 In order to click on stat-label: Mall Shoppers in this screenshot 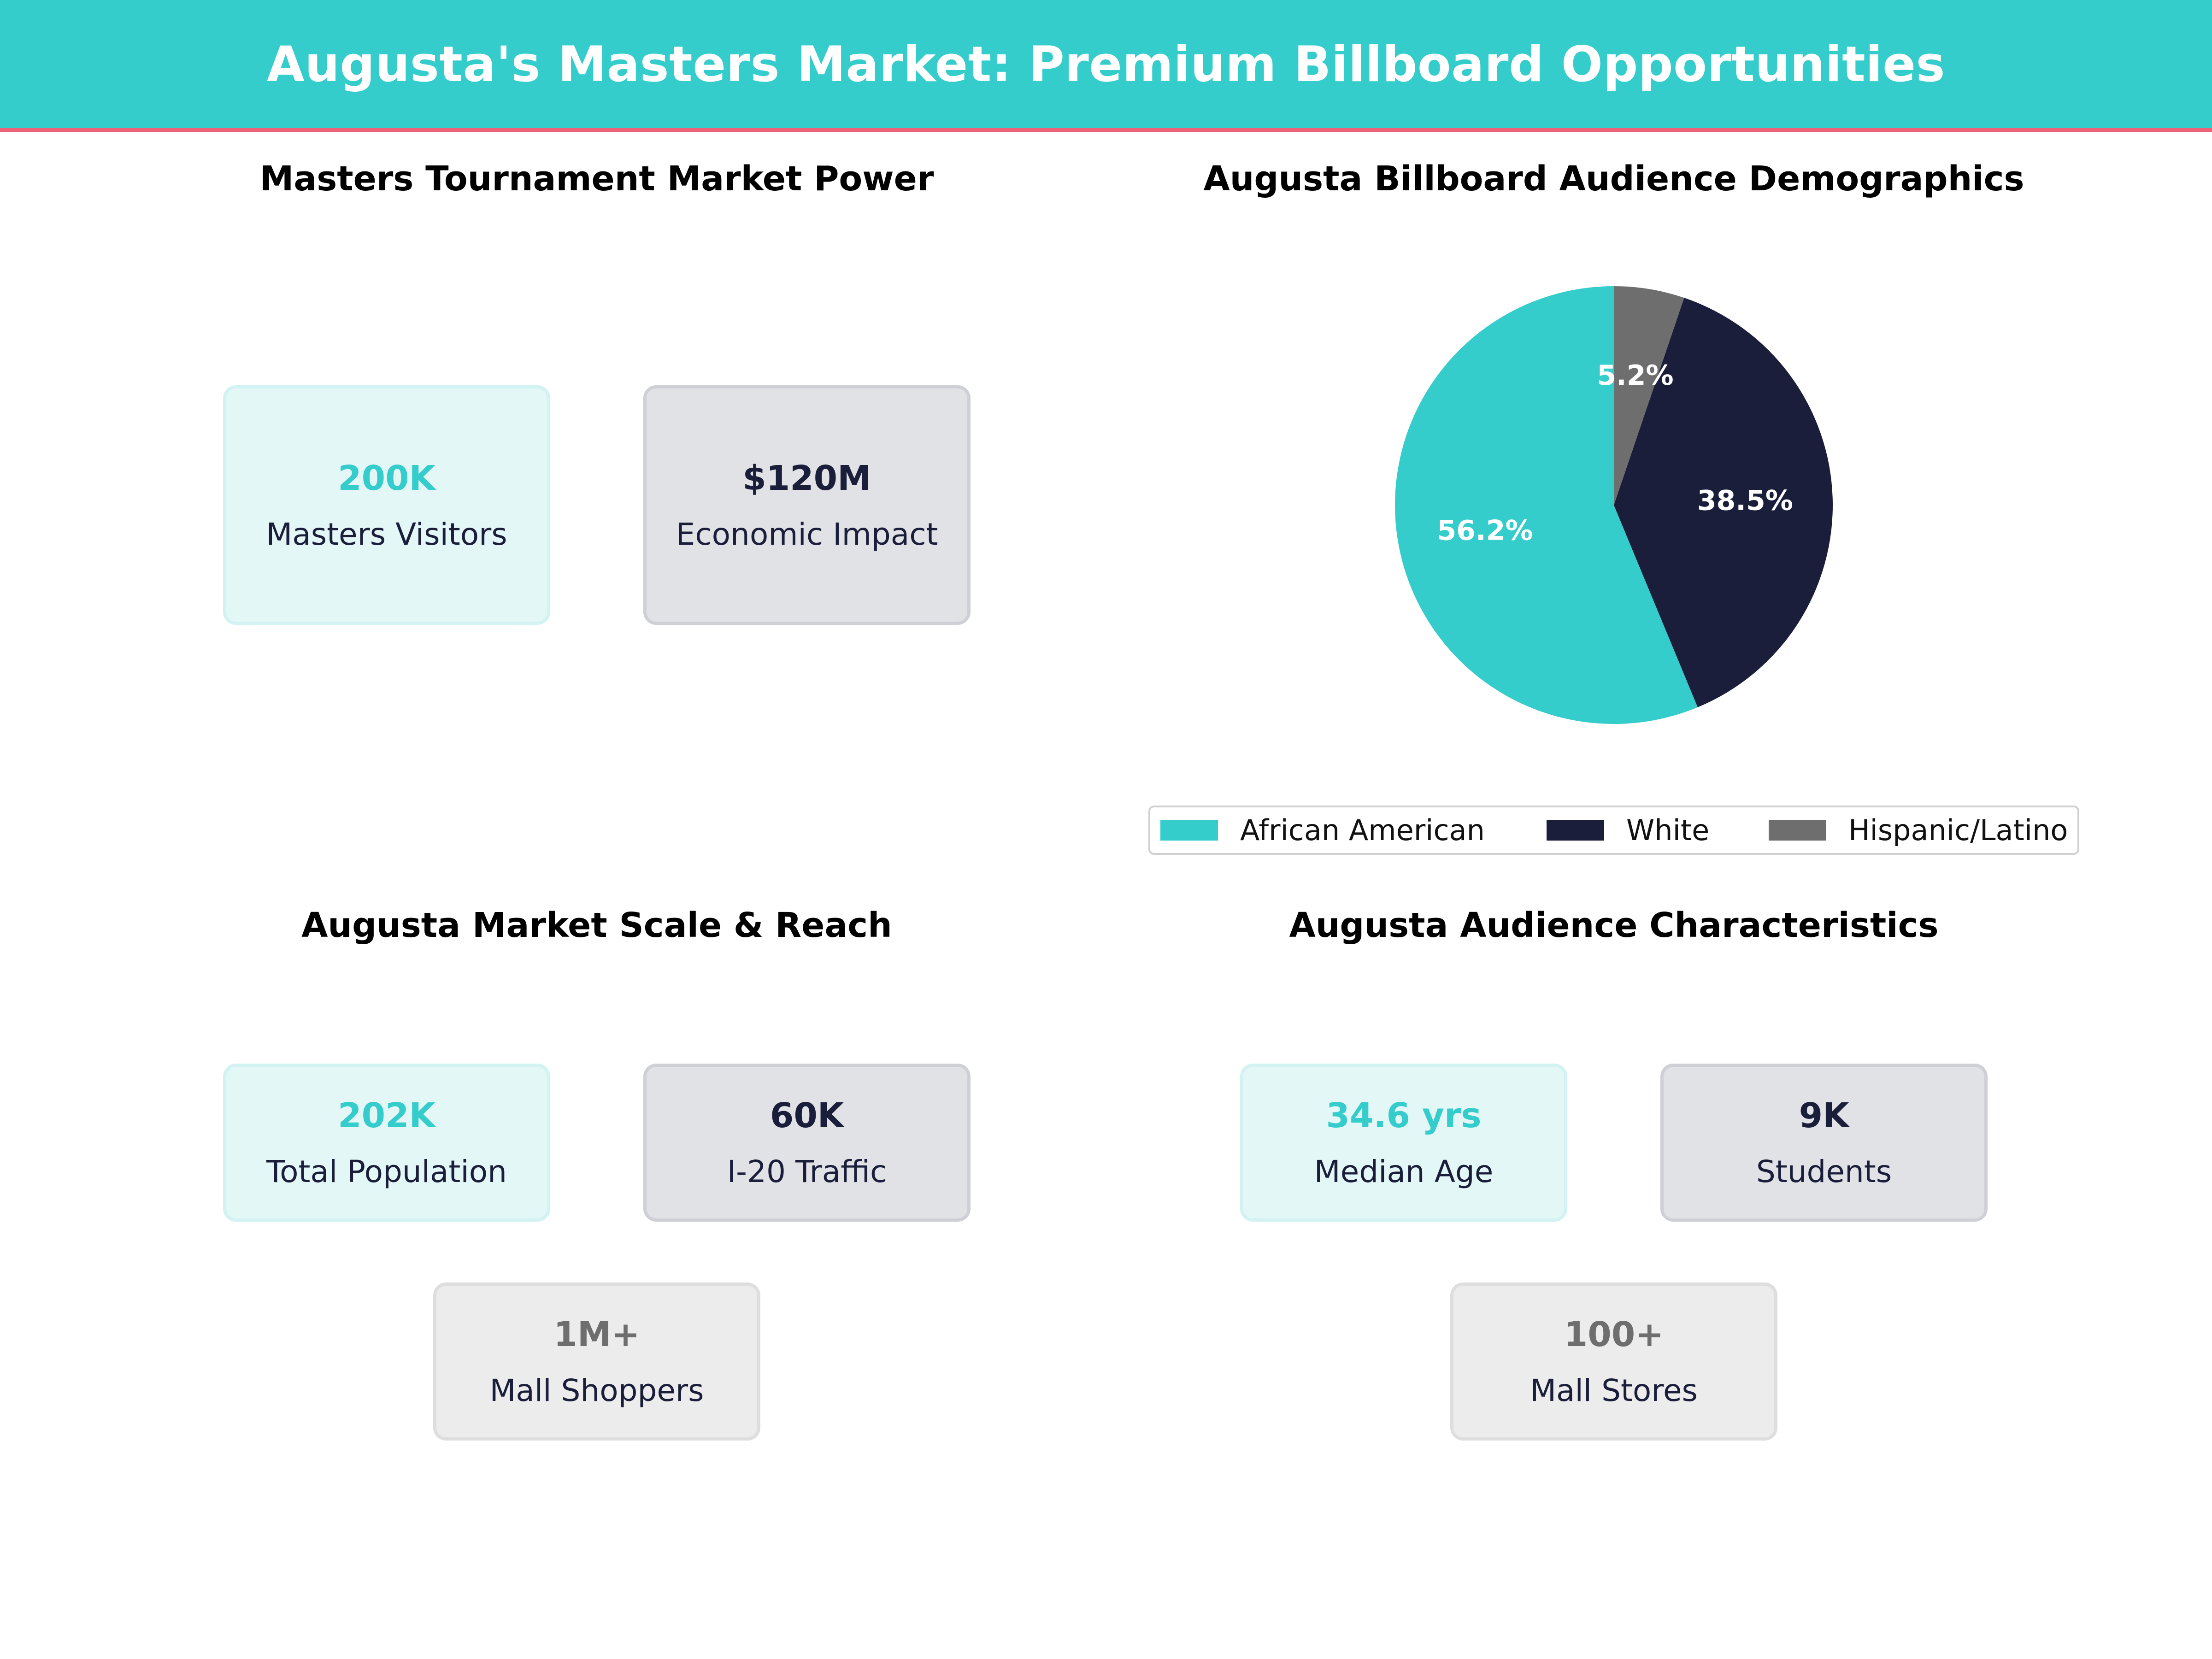, I will do `click(596, 1390)`.